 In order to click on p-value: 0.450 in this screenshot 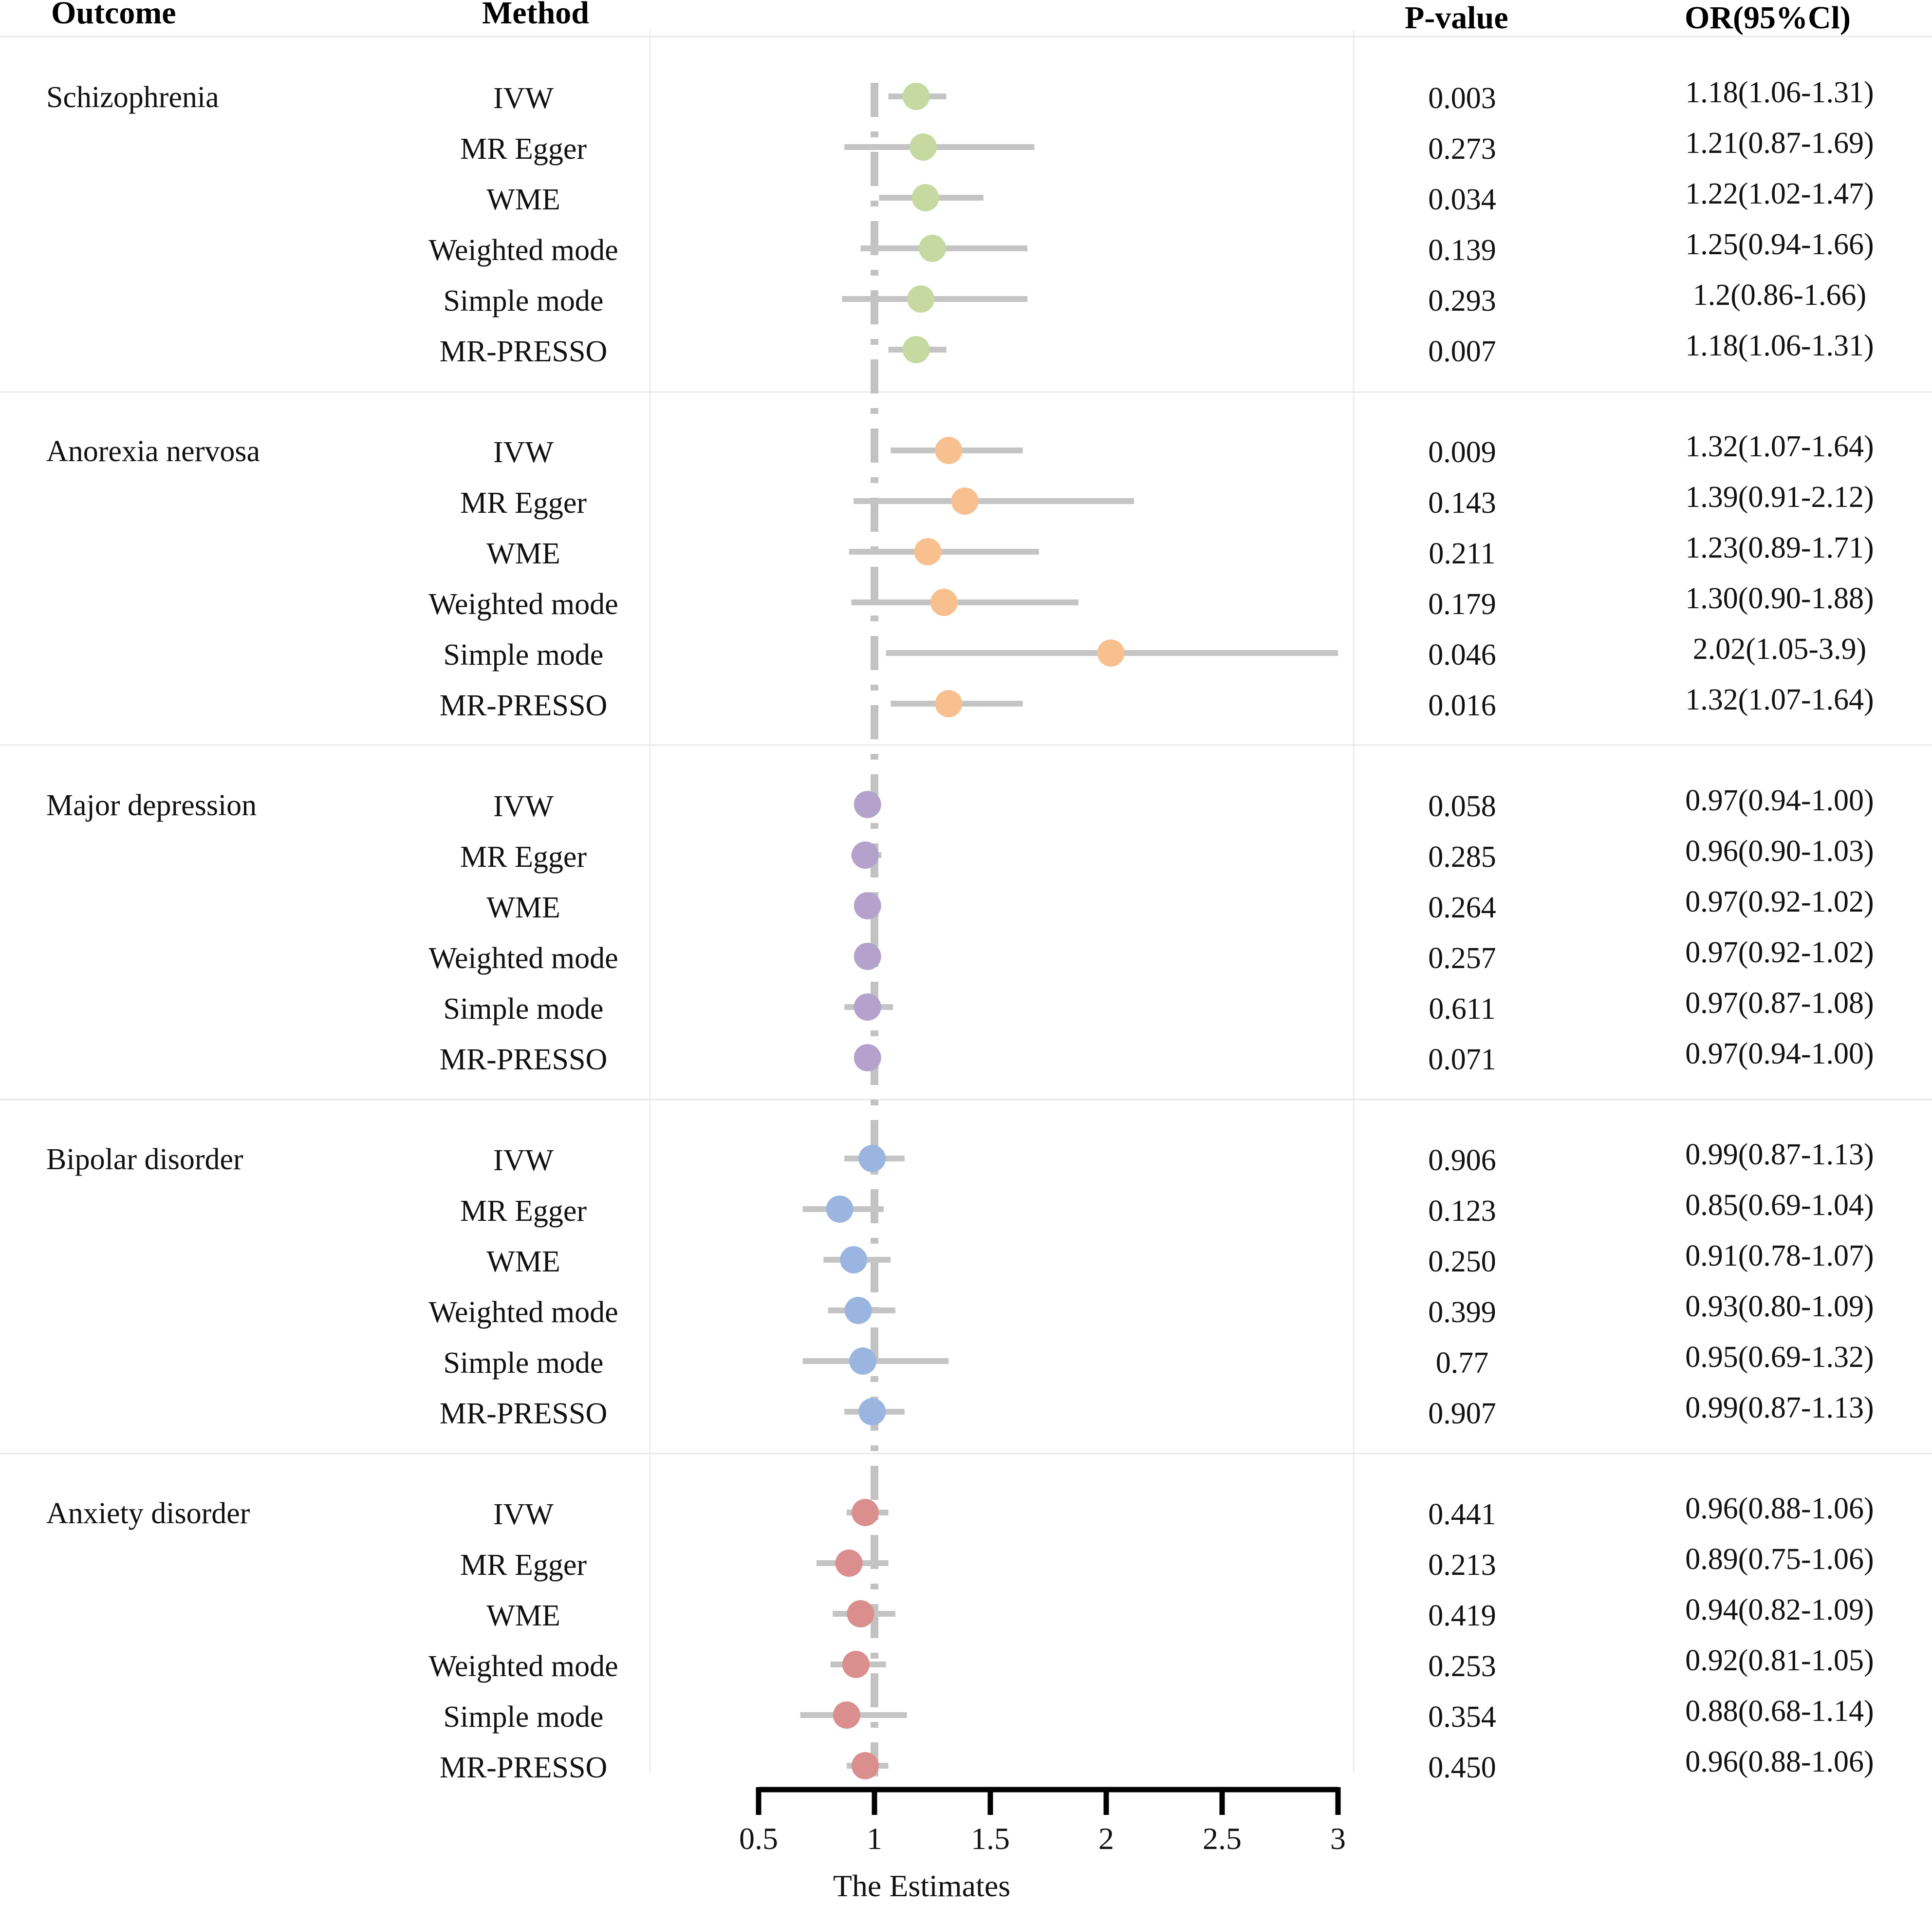, I will do `click(1462, 1767)`.